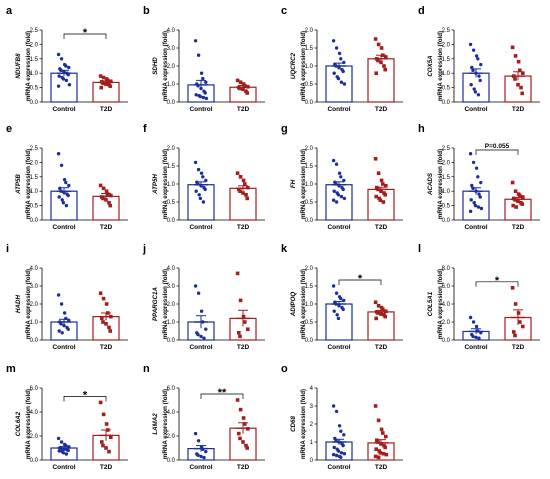 The image size is (550, 479). What do you see at coordinates (284, 249) in the screenshot?
I see `panel-letter: k` at bounding box center [284, 249].